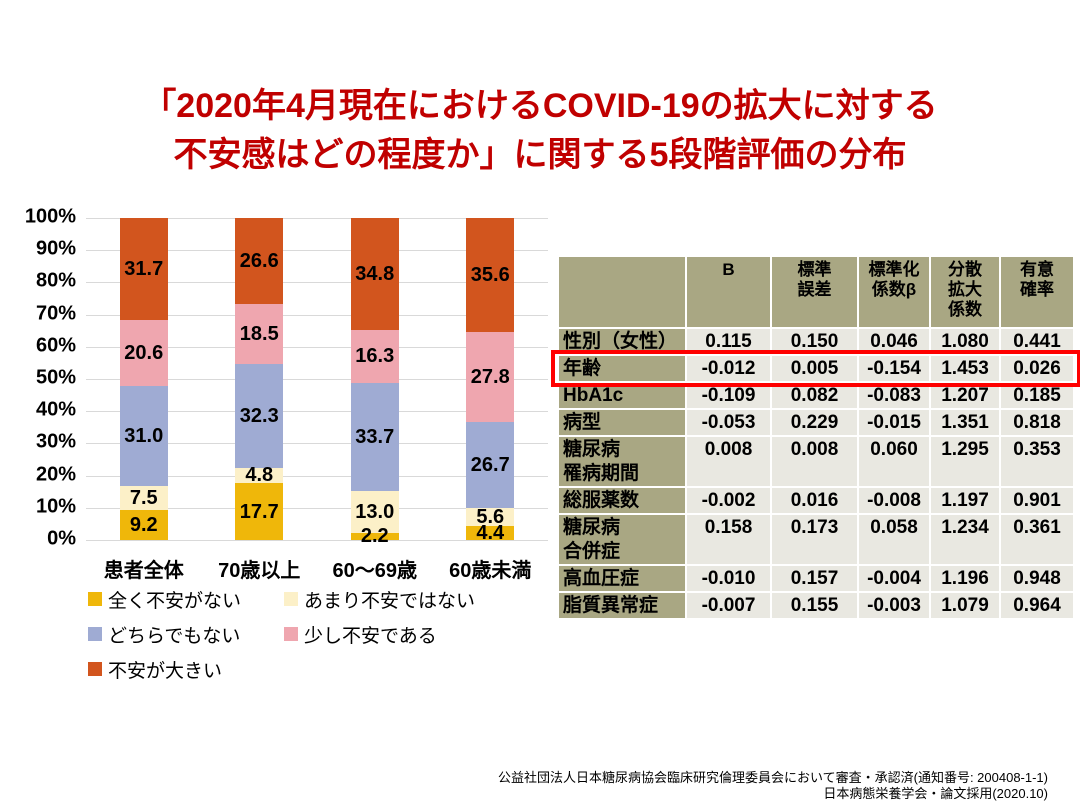  I want to click on legend-item: 全く不安がない, so click(186, 600).